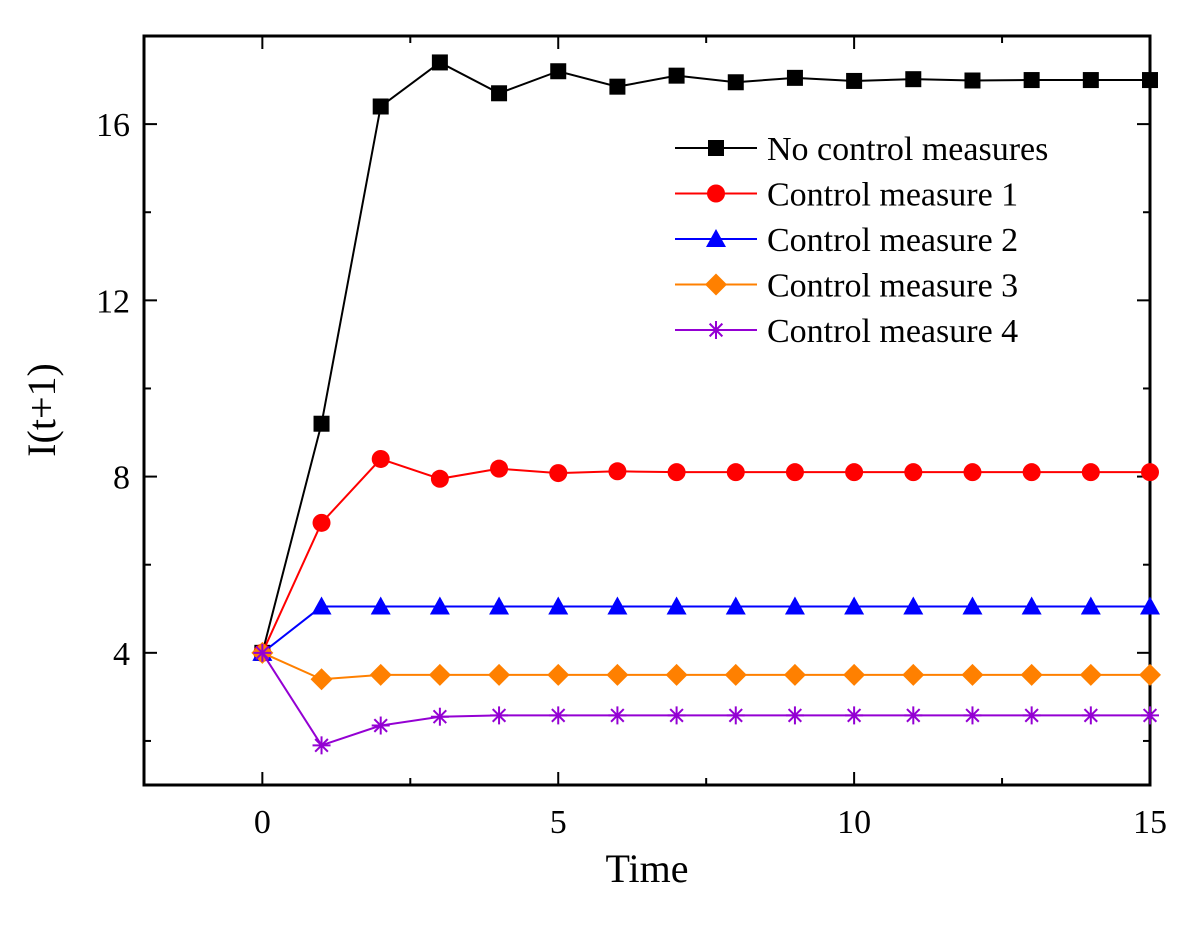 The height and width of the screenshot is (925, 1194). What do you see at coordinates (892, 195) in the screenshot?
I see `legend-label: Control measure 1` at bounding box center [892, 195].